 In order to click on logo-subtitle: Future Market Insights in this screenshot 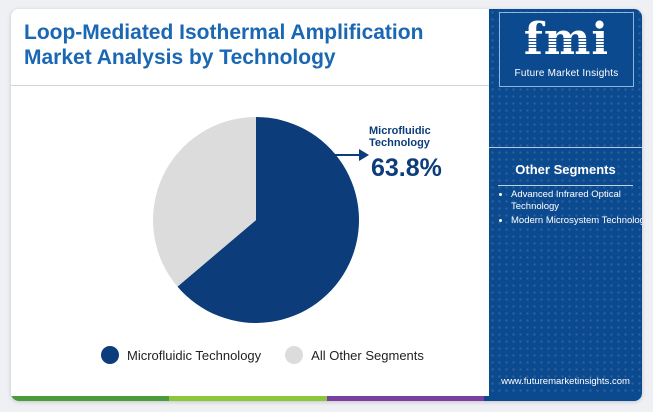, I will do `click(566, 73)`.